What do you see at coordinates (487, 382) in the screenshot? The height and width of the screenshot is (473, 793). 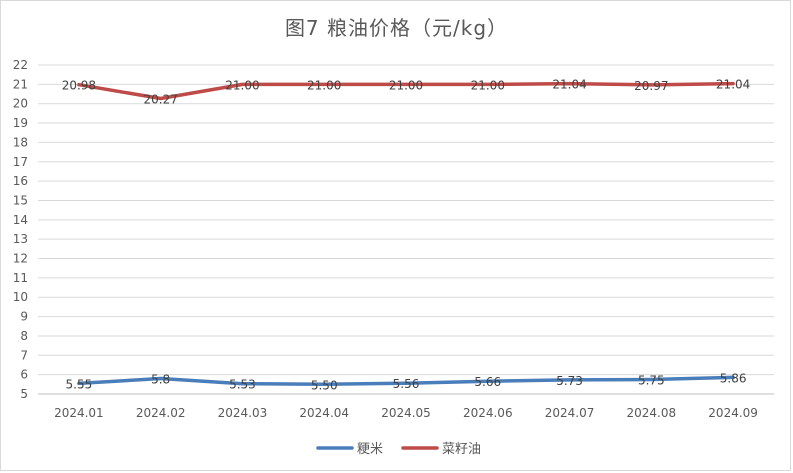 I see `data-label: 5.66` at bounding box center [487, 382].